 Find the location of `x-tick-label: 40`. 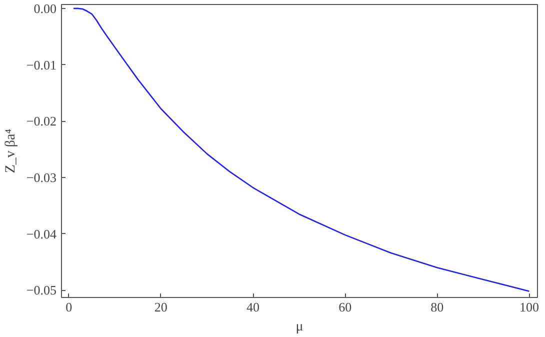

x-tick-label: 40 is located at coordinates (253, 307).